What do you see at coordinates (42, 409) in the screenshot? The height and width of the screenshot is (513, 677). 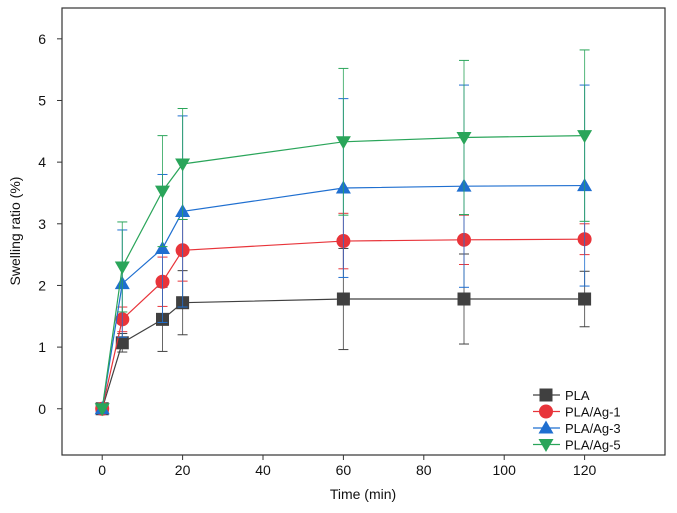 I see `y-tick-label: 0` at bounding box center [42, 409].